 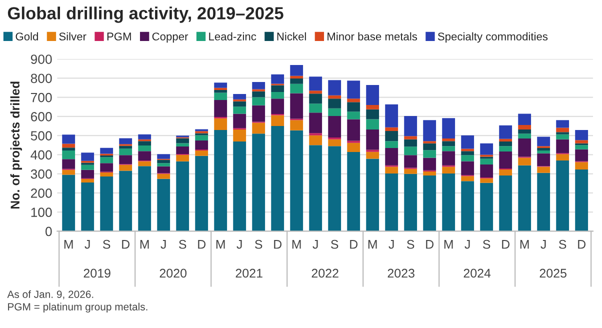 I want to click on y-tick-label: 0, so click(x=49, y=231).